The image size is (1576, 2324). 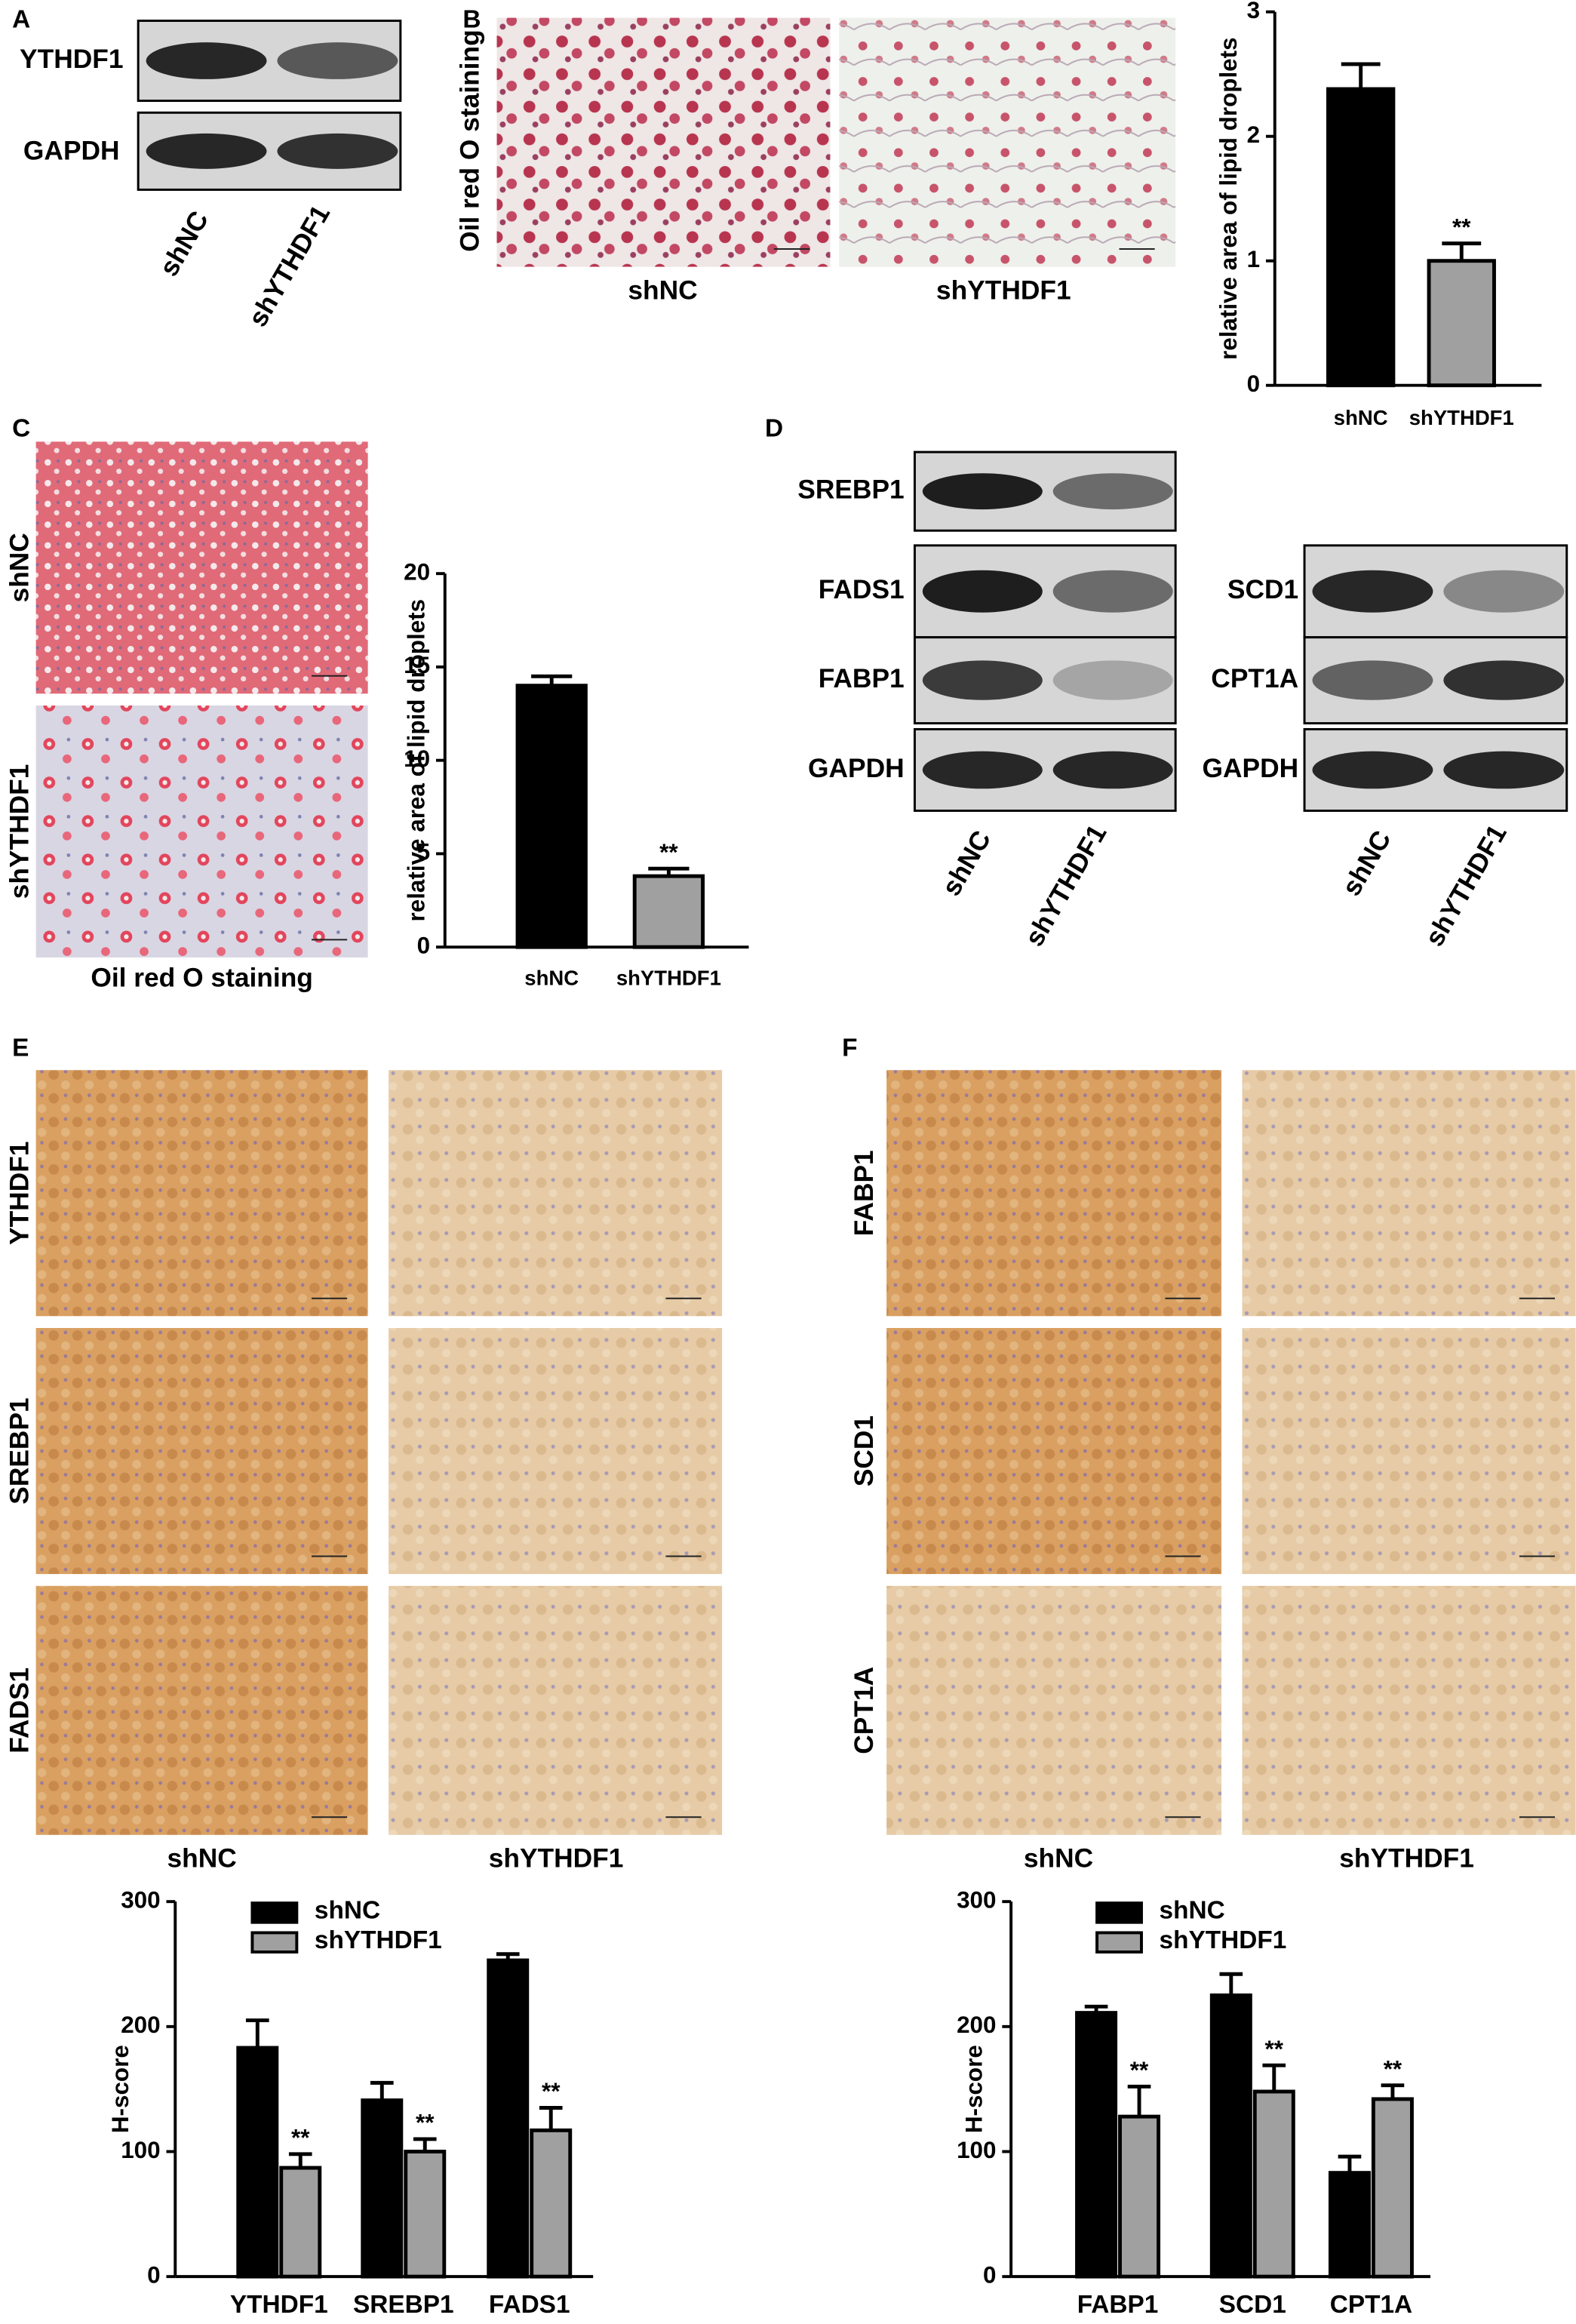 I want to click on panel-letter: A, so click(x=21, y=19).